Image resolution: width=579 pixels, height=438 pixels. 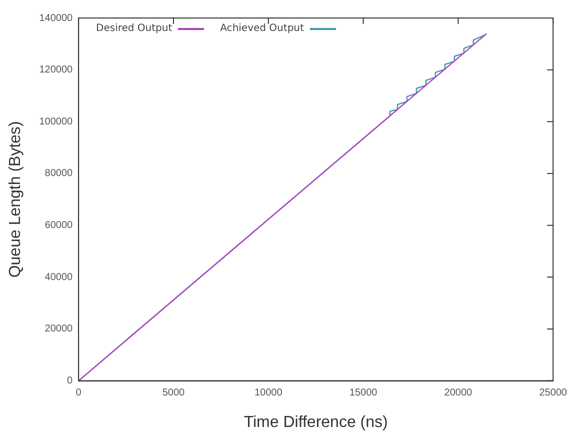 What do you see at coordinates (553, 393) in the screenshot?
I see `x-tick-label: 25000` at bounding box center [553, 393].